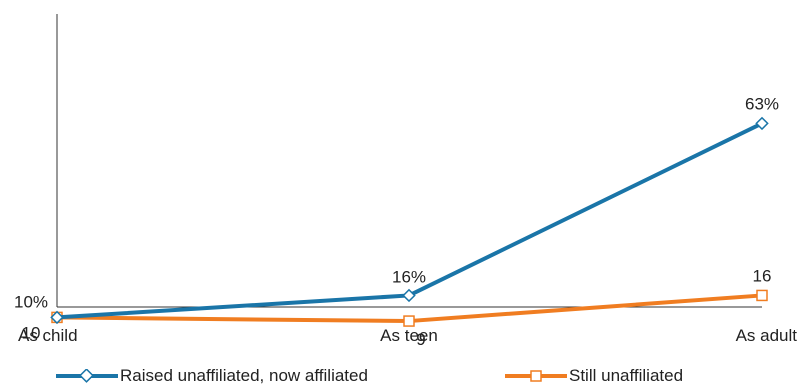  Describe the element at coordinates (762, 275) in the screenshot. I see `data-label-series-1-2: 16` at that location.